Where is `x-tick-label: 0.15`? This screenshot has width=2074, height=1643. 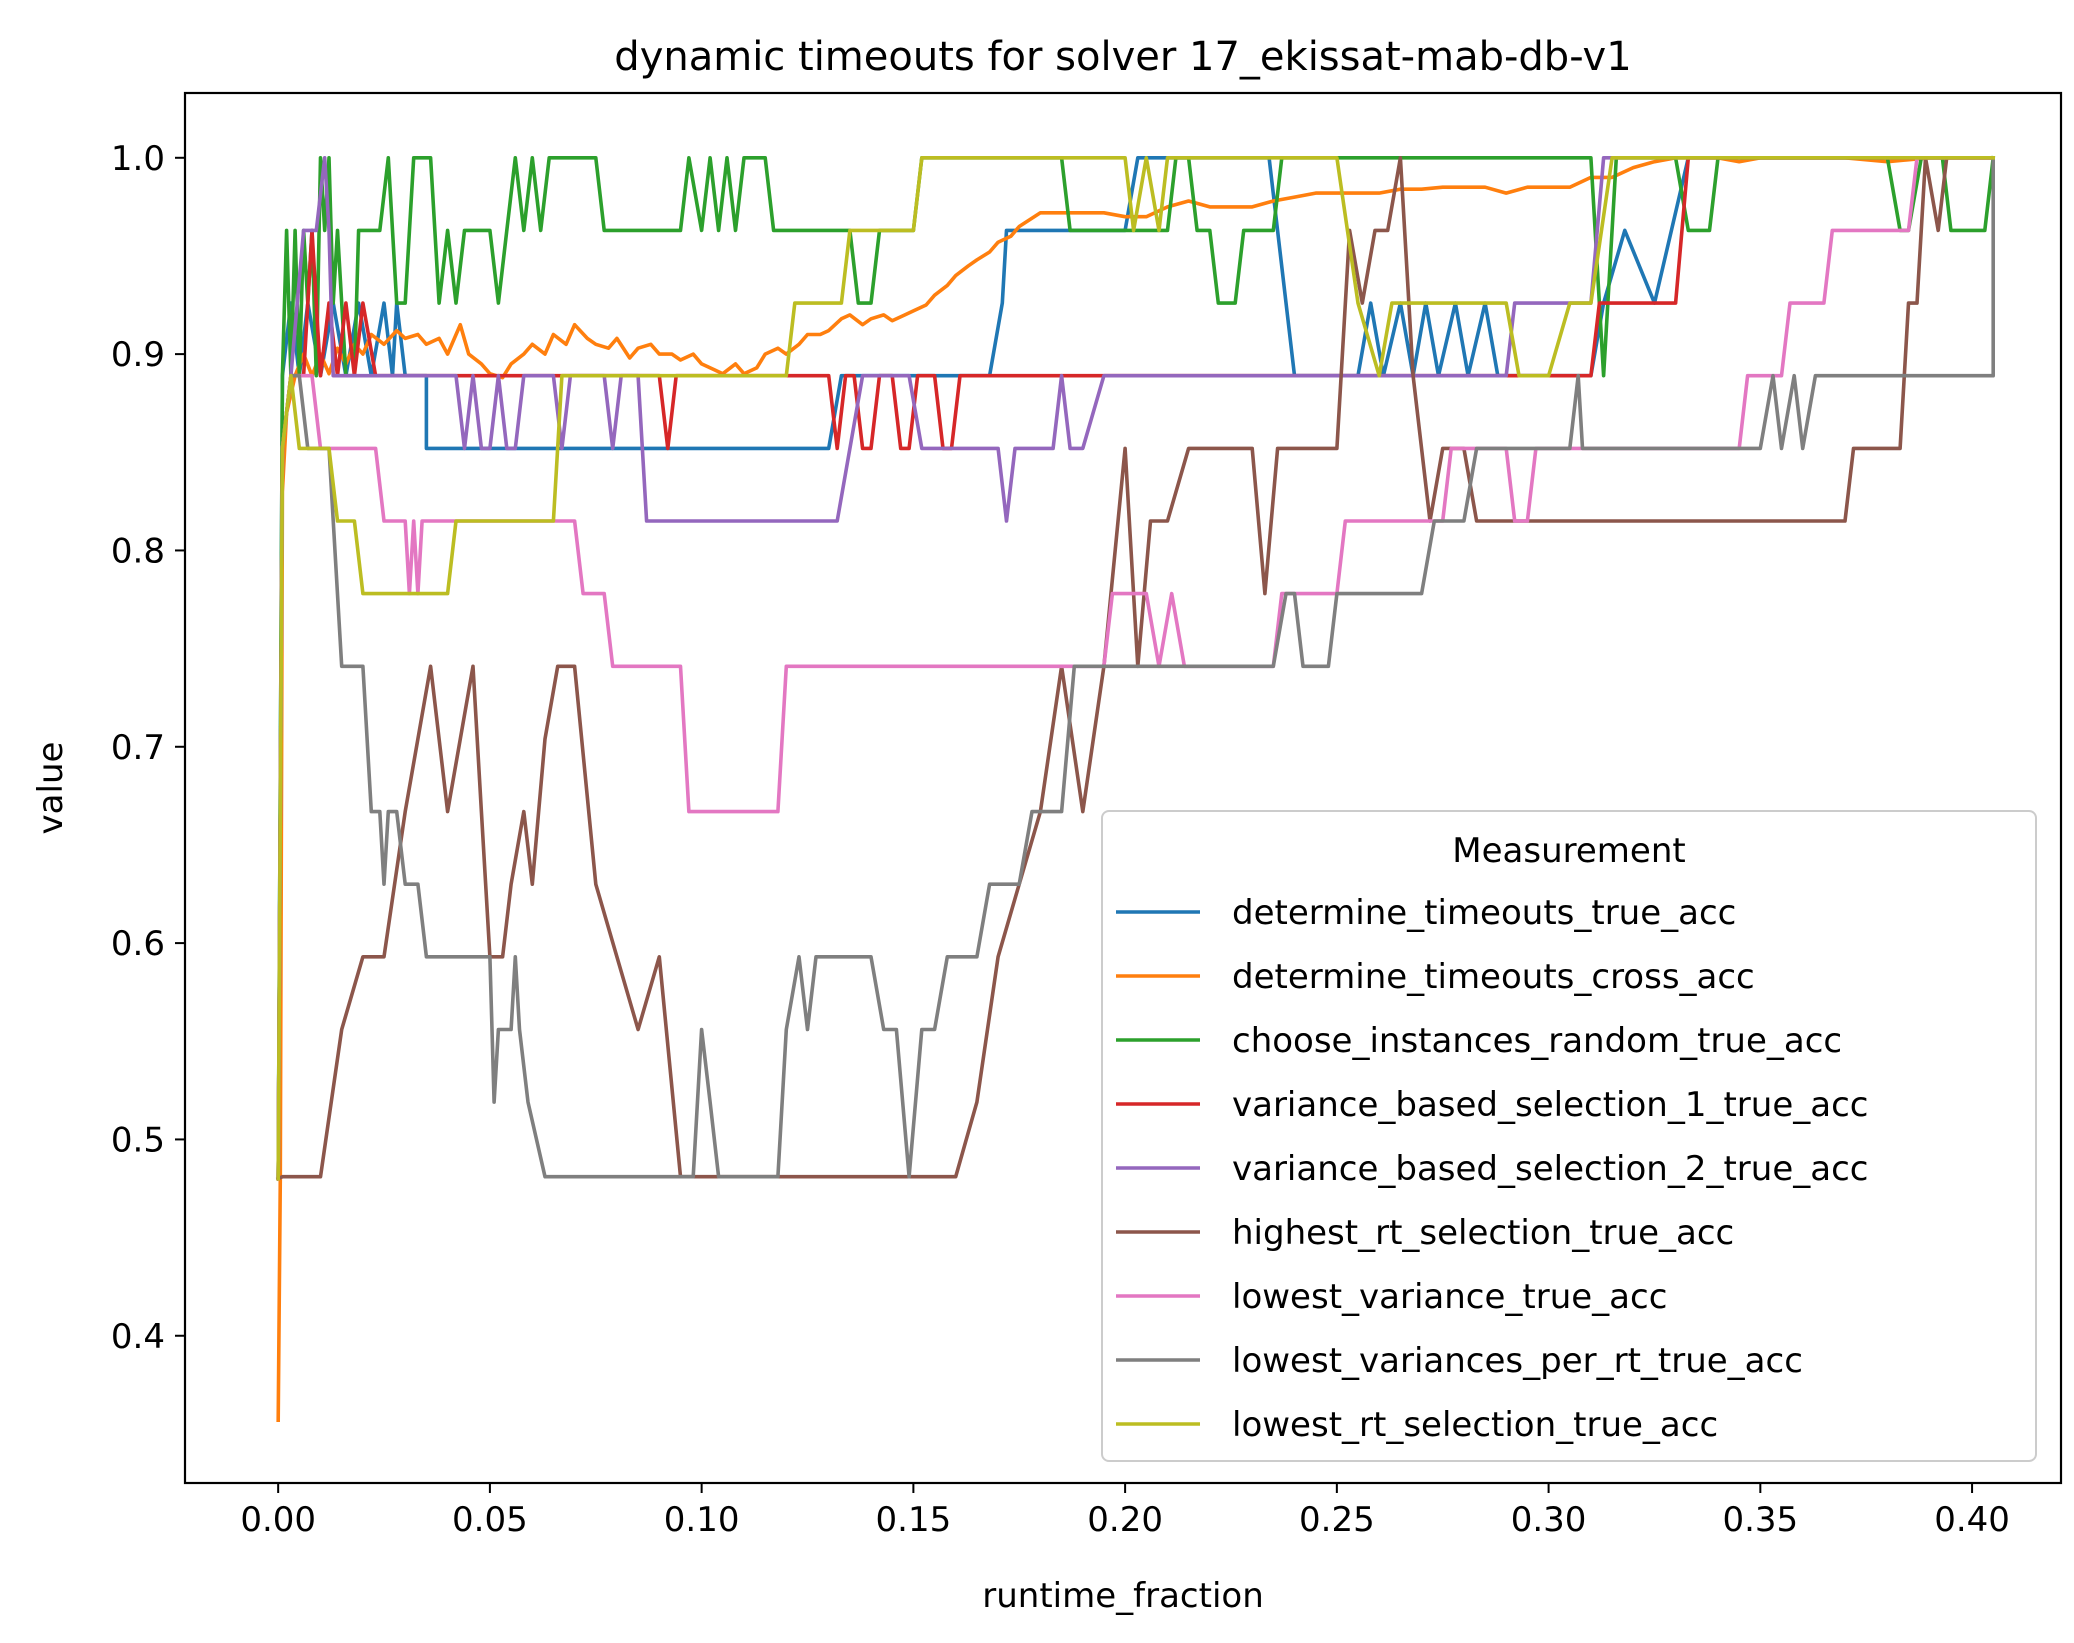
x-tick-label: 0.15 is located at coordinates (914, 1520).